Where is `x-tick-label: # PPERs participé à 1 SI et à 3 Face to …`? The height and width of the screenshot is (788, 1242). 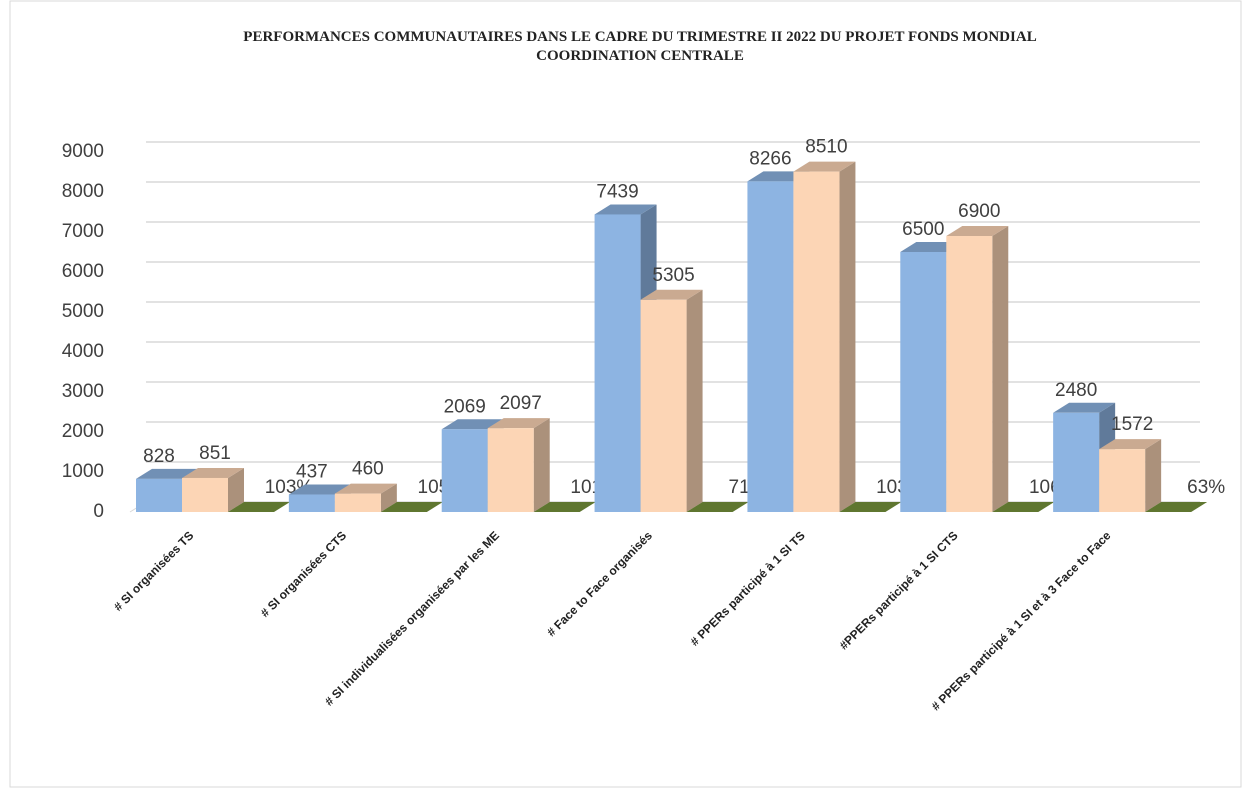 x-tick-label: # PPERs participé à 1 SI et à 3 Face to … is located at coordinates (1021, 620).